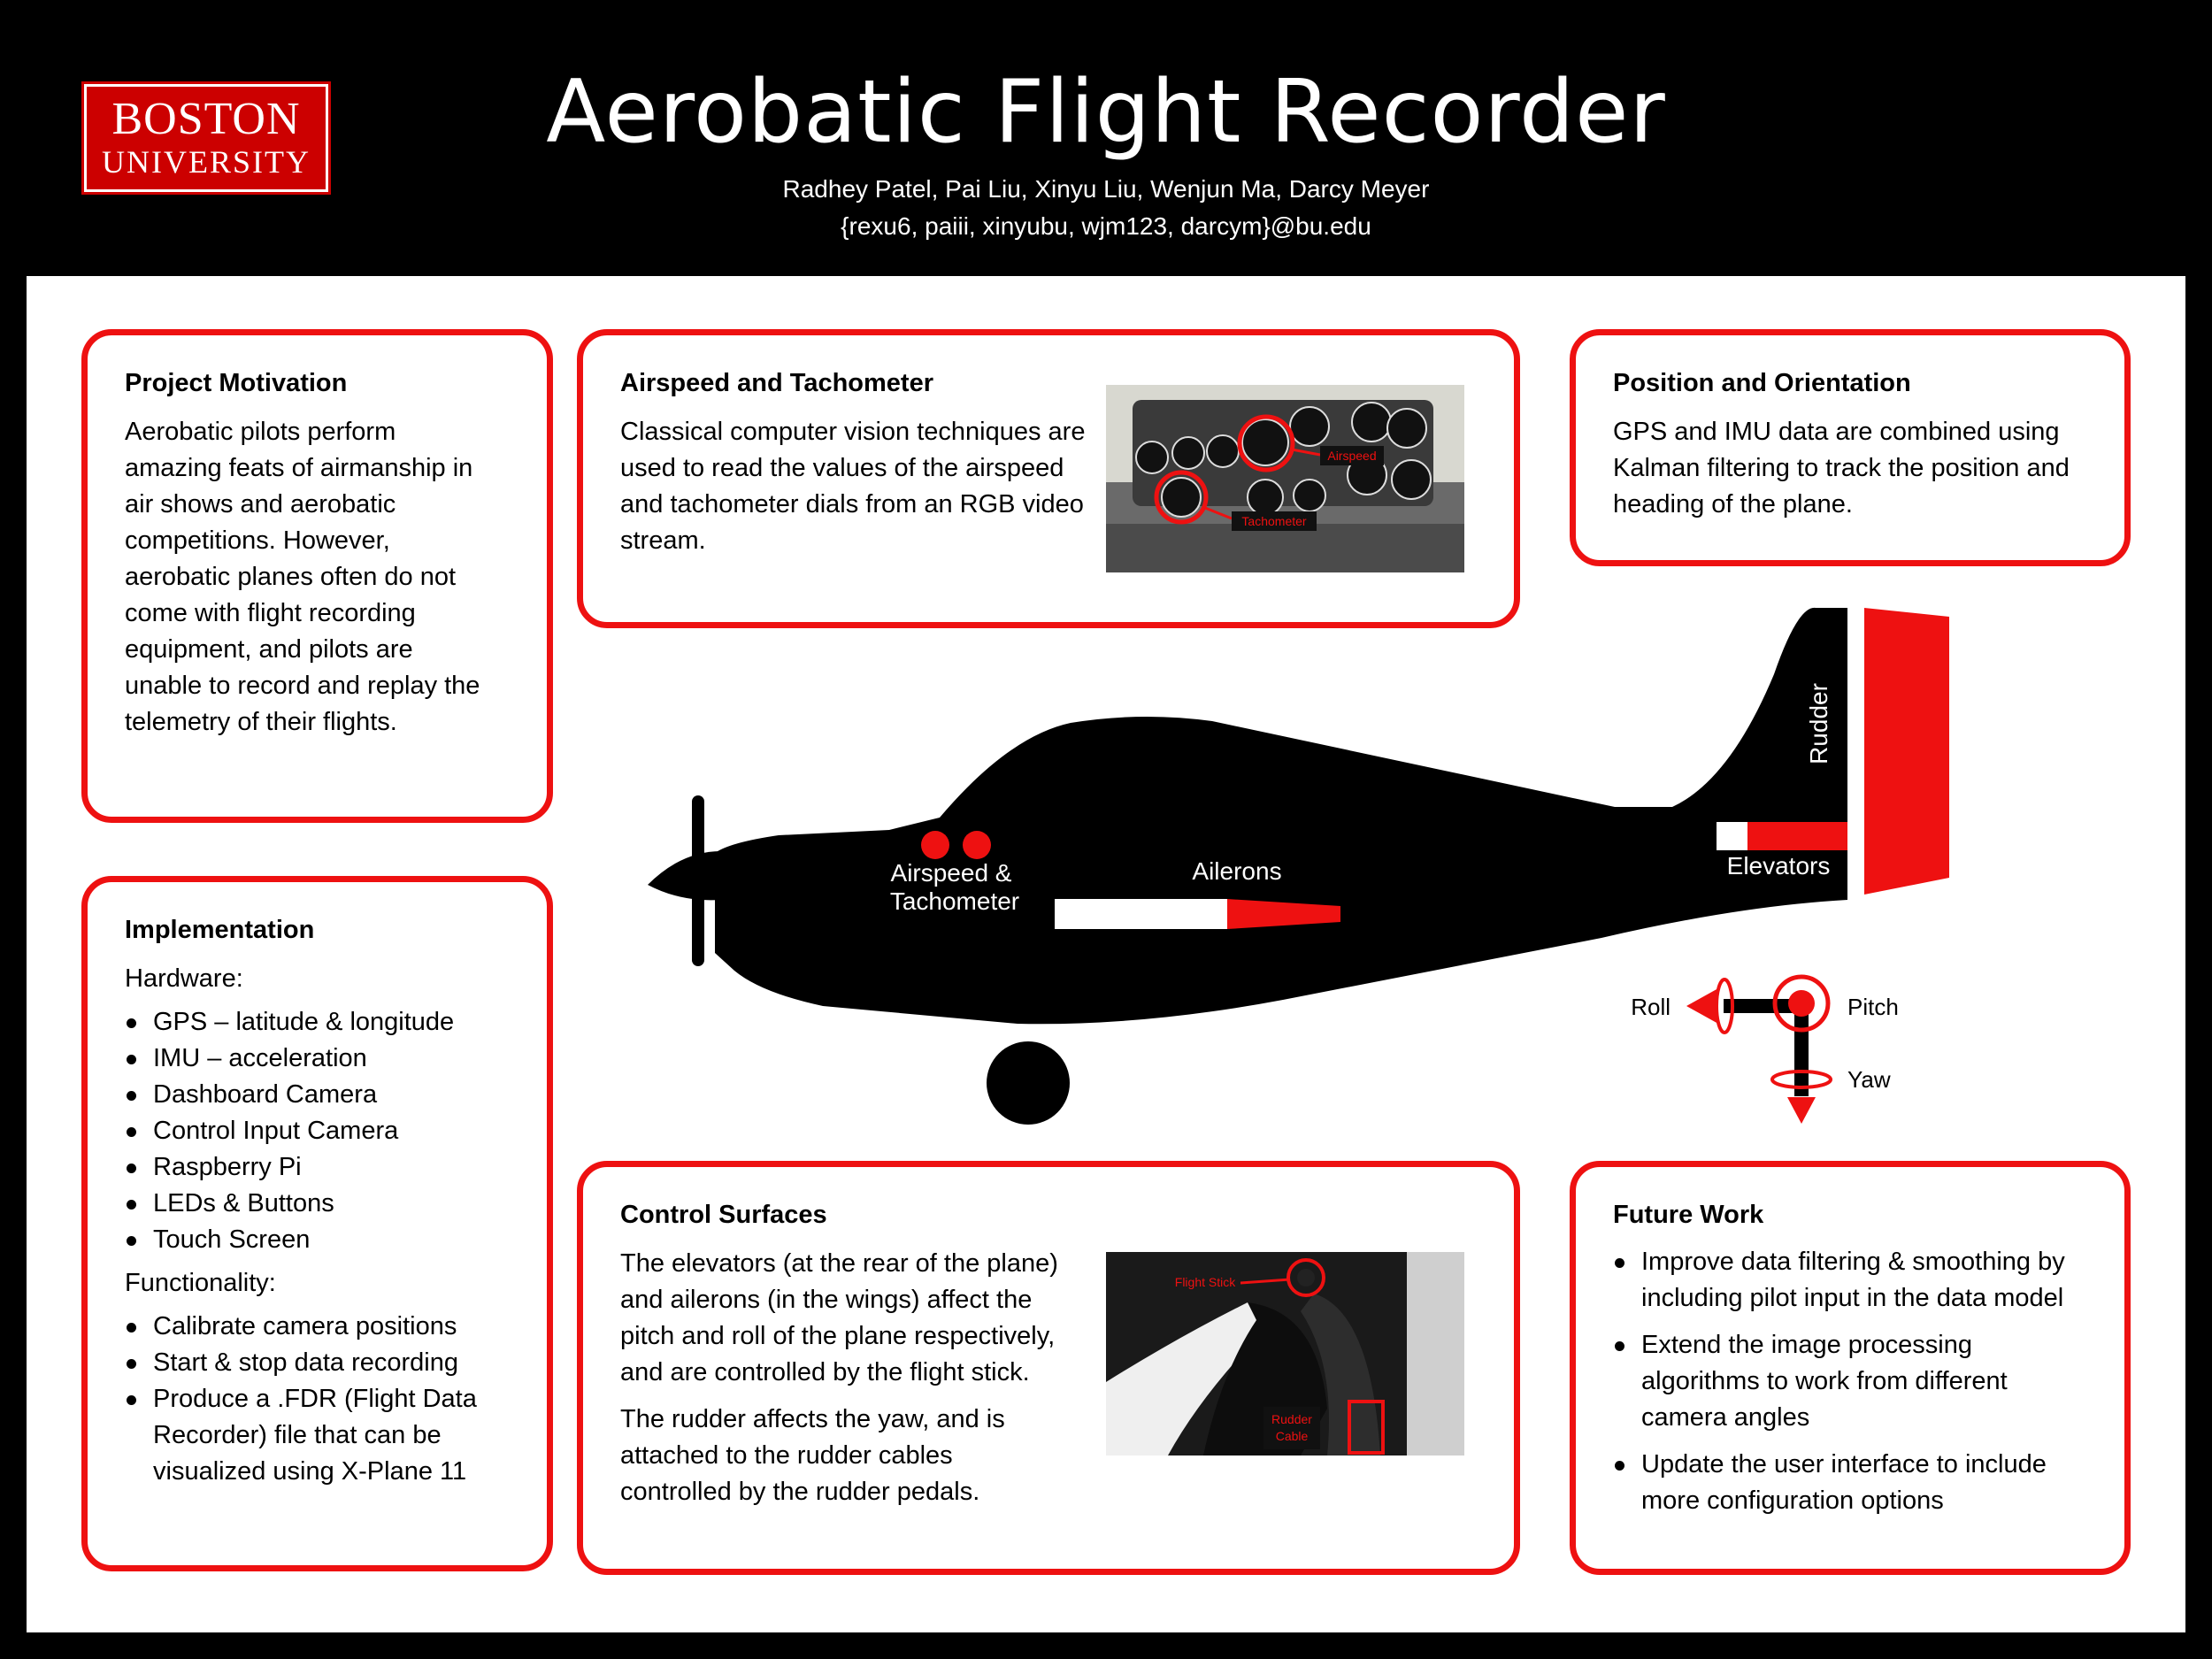 The width and height of the screenshot is (2212, 1659). What do you see at coordinates (306, 1363) in the screenshot?
I see `list-item: Start & stop data recording` at bounding box center [306, 1363].